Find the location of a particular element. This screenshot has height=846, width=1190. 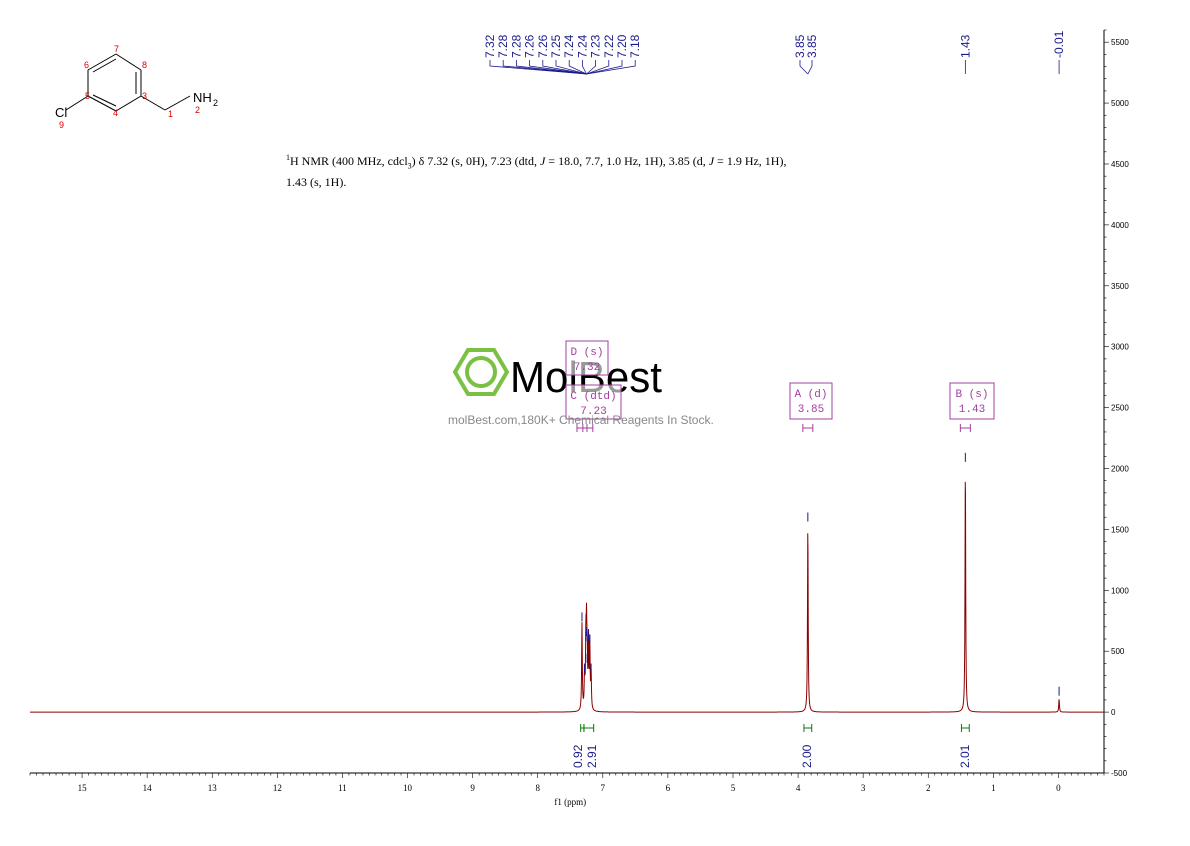

atom-cl-label: Cl is located at coordinates (61, 112).